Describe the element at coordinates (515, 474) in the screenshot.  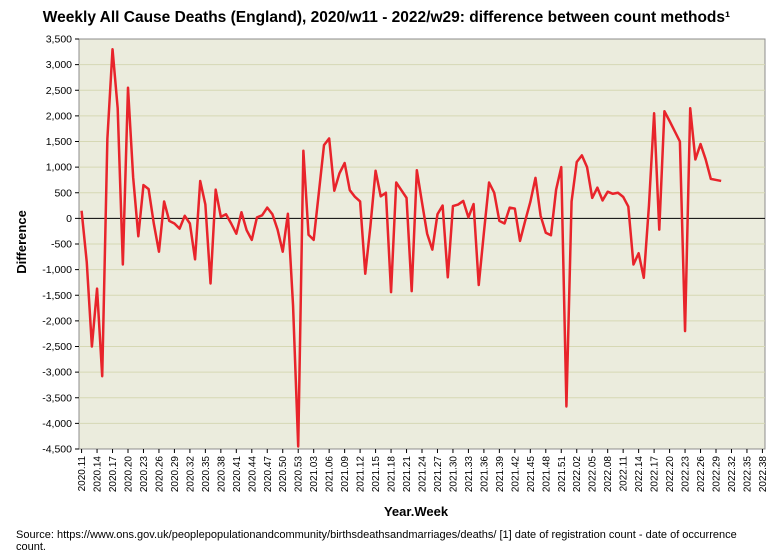
I see `x-tick-label: 2021.42` at that location.